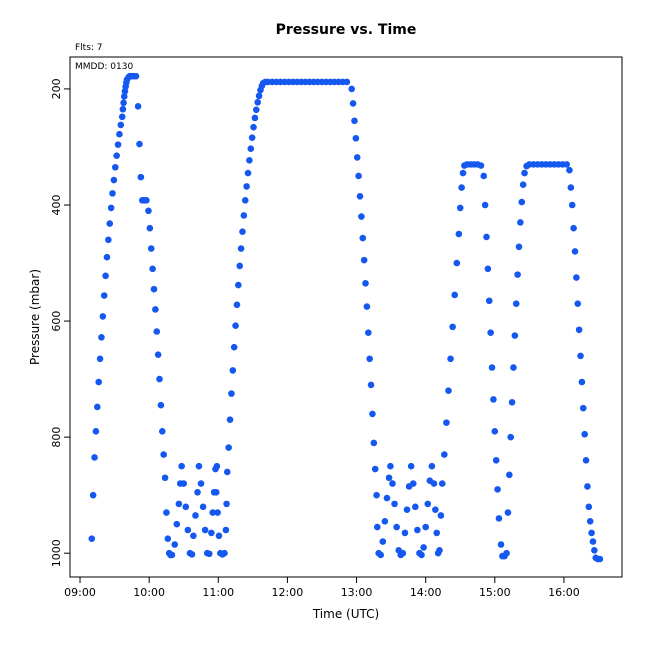 The width and height of the screenshot is (650, 654). What do you see at coordinates (56, 204) in the screenshot?
I see `y-tick-label: 400` at bounding box center [56, 204].